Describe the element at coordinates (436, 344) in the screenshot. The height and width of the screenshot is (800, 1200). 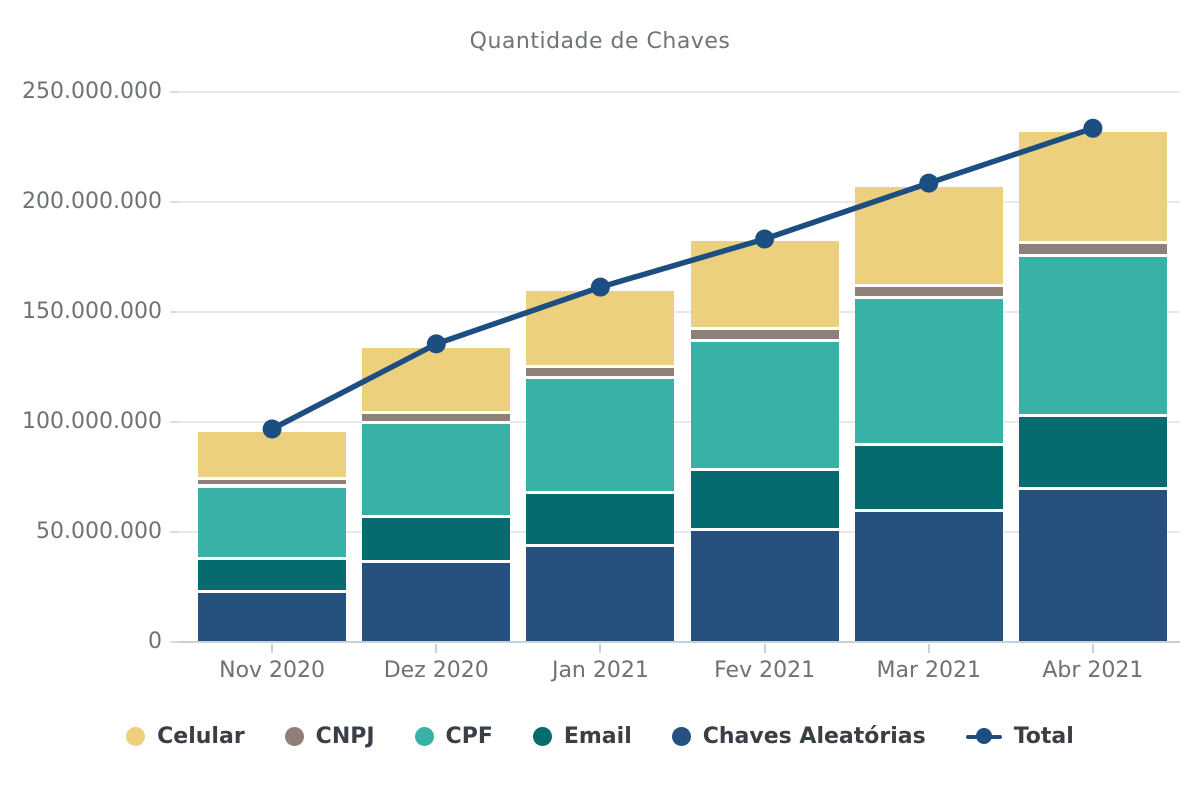
I see `total-point-dez-2020` at that location.